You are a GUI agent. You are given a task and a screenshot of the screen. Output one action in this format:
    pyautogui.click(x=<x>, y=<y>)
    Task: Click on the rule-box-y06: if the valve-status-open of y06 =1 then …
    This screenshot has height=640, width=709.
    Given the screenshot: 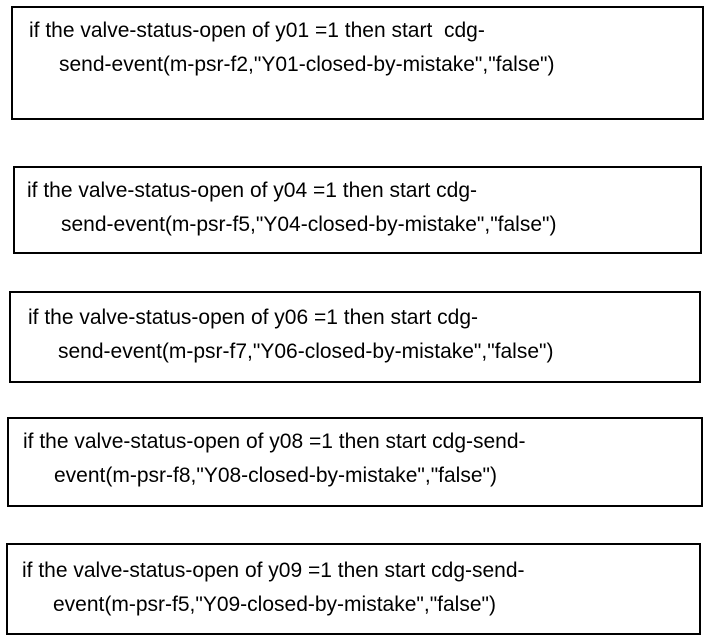 What is the action you would take?
    pyautogui.click(x=355, y=337)
    